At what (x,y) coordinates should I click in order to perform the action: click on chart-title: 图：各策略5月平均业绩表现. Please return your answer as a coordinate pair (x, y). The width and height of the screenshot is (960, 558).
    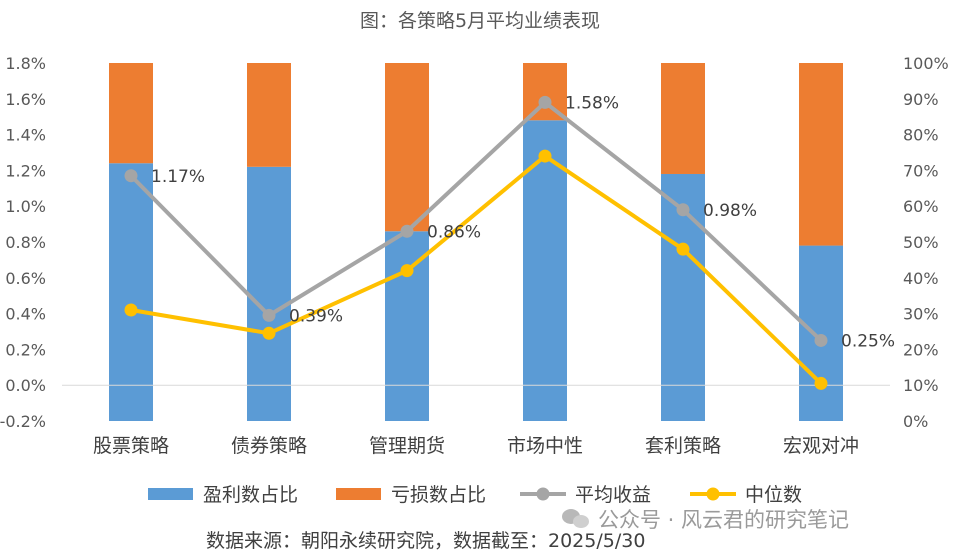
    Looking at the image, I should click on (480, 21).